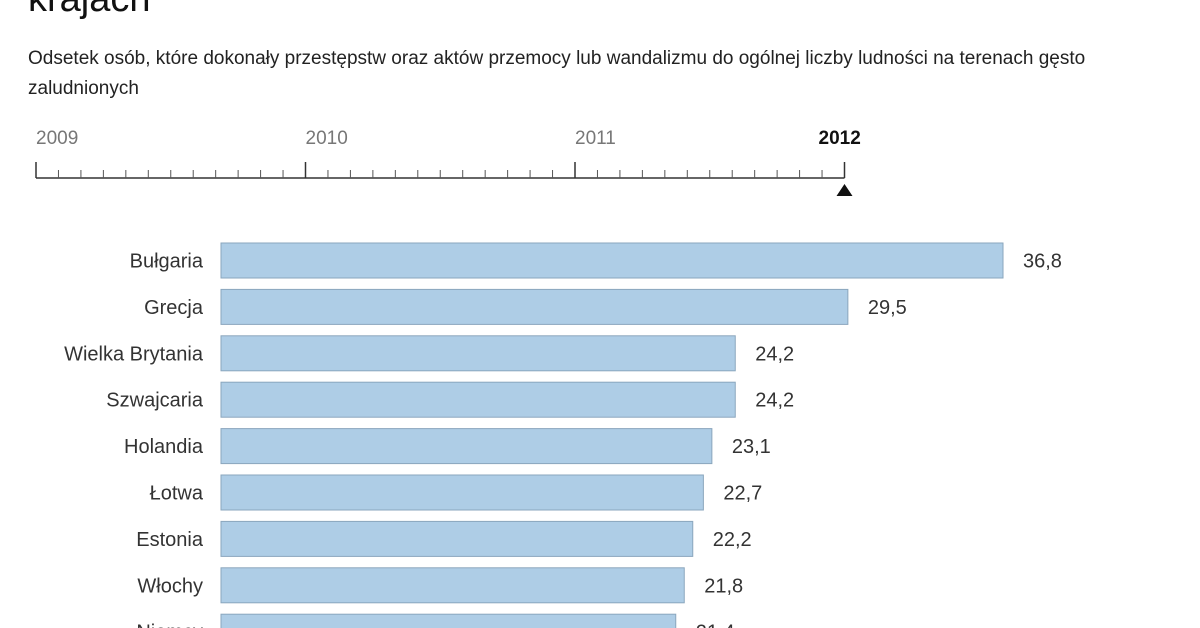 This screenshot has width=1200, height=628. Describe the element at coordinates (134, 354) in the screenshot. I see `category-label: Wielka Brytania` at that location.